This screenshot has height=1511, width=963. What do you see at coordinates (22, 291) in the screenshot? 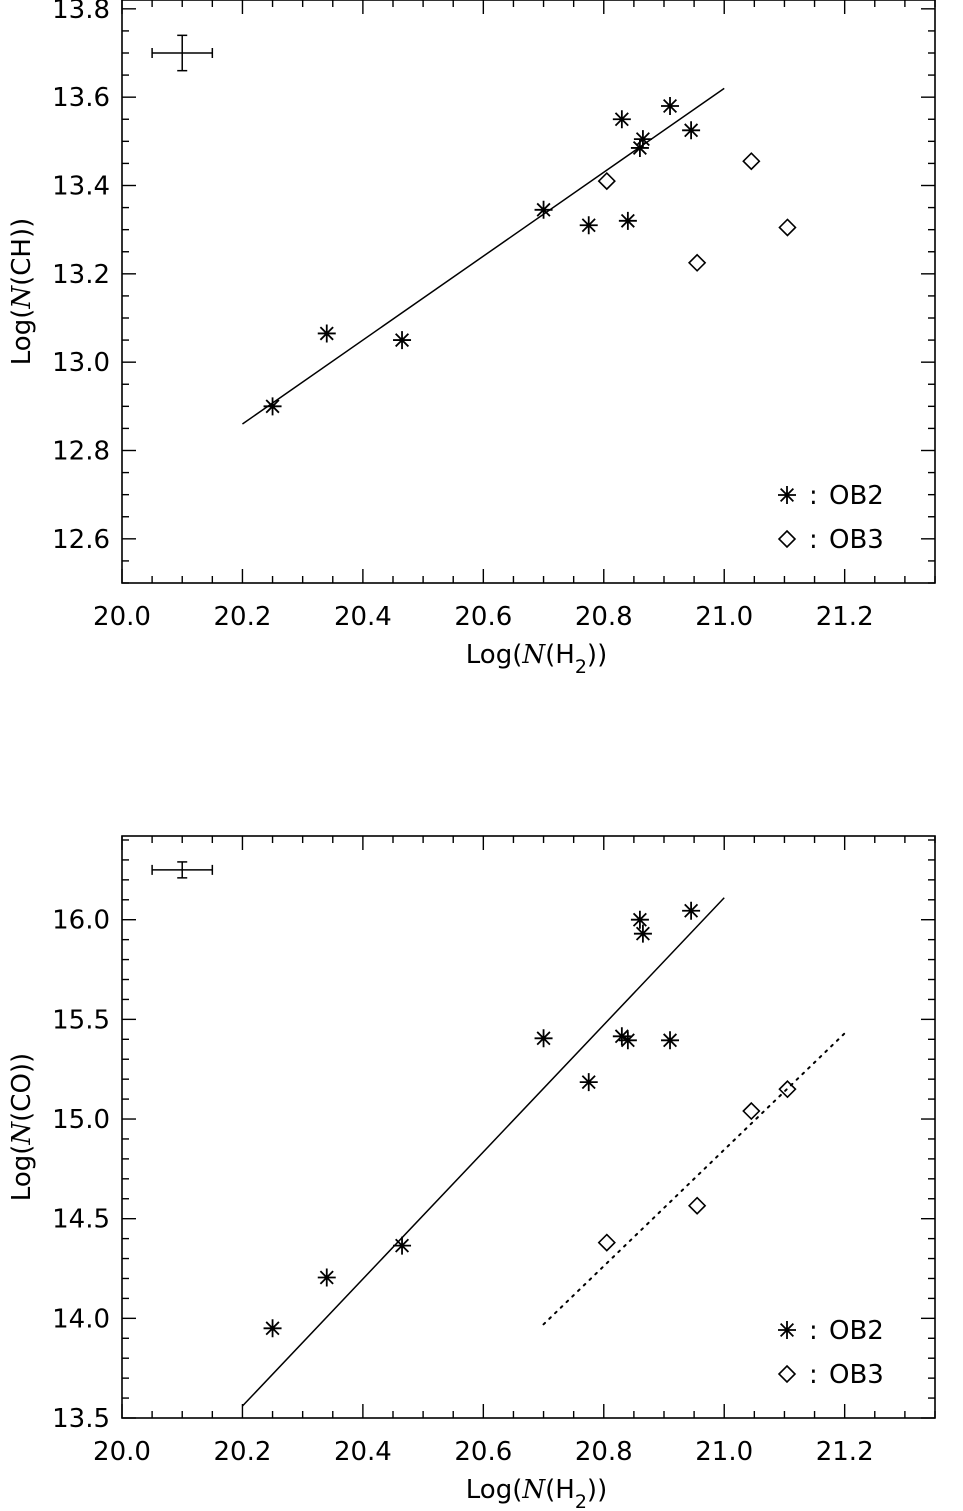
I see `y-axis-title: Log(N(CH))` at bounding box center [22, 291].